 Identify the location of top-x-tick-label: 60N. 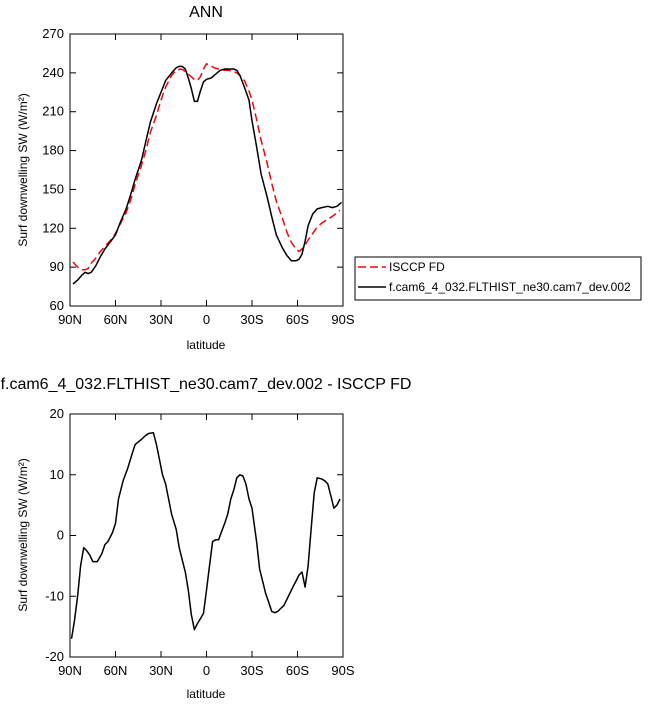
(116, 319).